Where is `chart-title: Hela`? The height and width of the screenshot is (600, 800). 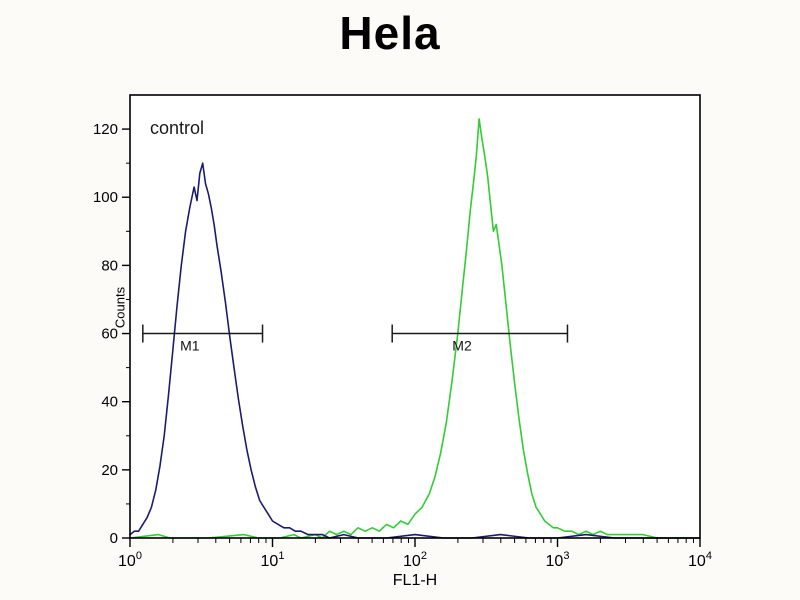 chart-title: Hela is located at coordinates (390, 33).